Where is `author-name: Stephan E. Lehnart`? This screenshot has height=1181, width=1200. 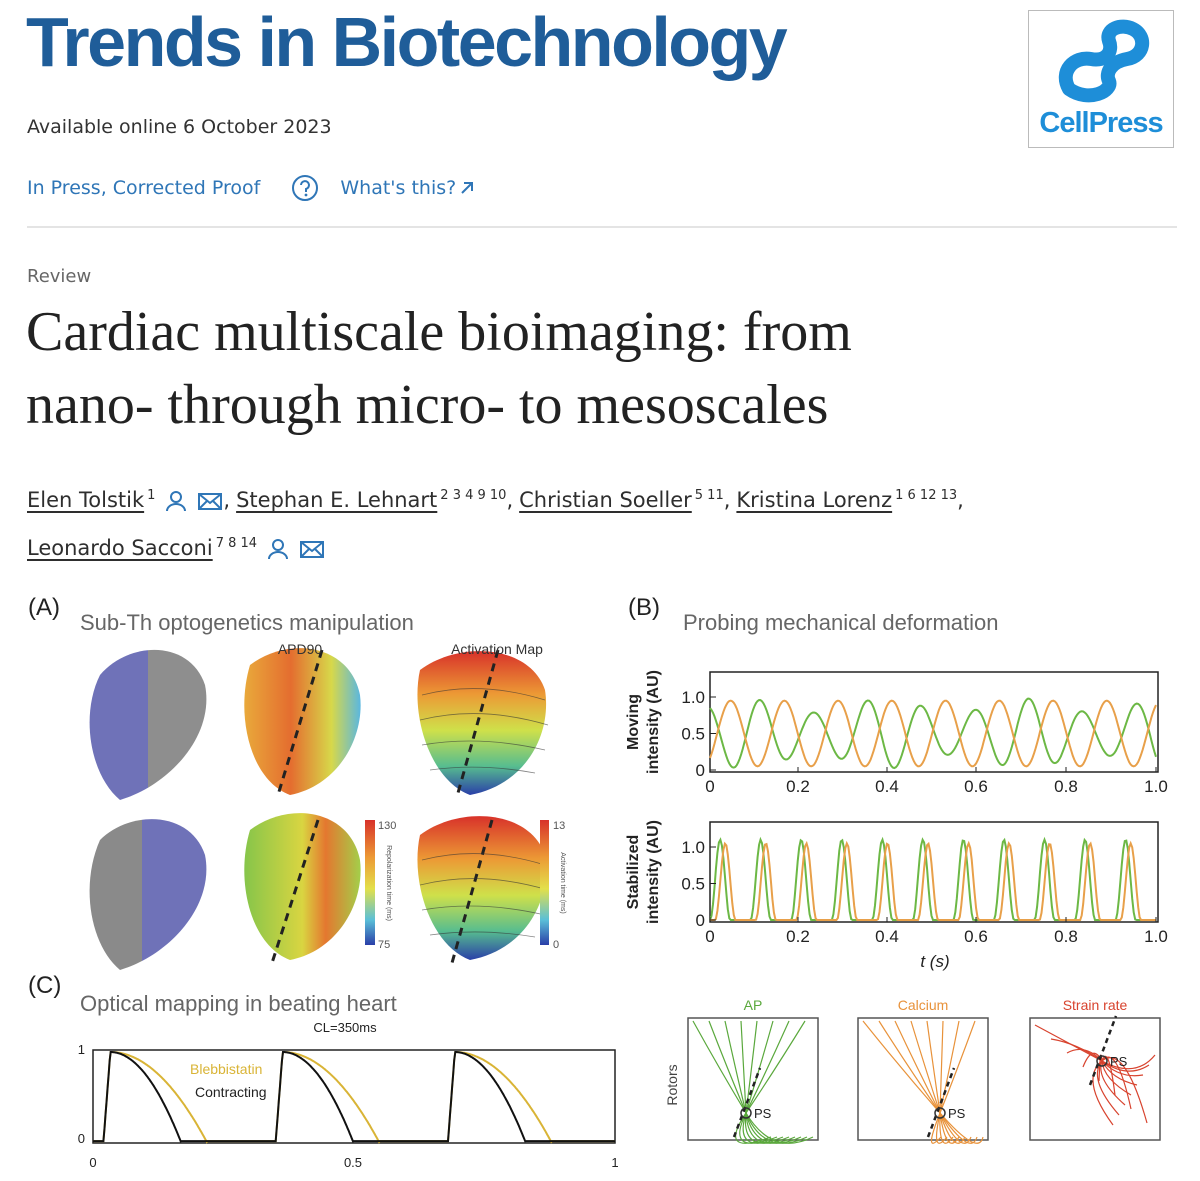
author-name: Stephan E. Lehnart is located at coordinates (337, 500).